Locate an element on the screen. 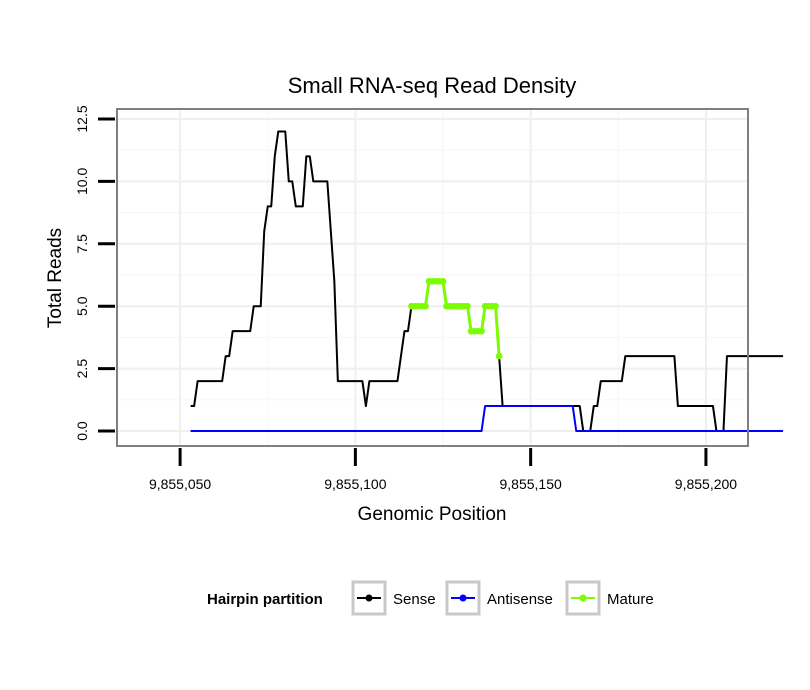 Image resolution: width=810 pixels, height=690 pixels. legend-item-antisense: Antisense is located at coordinates (499, 598).